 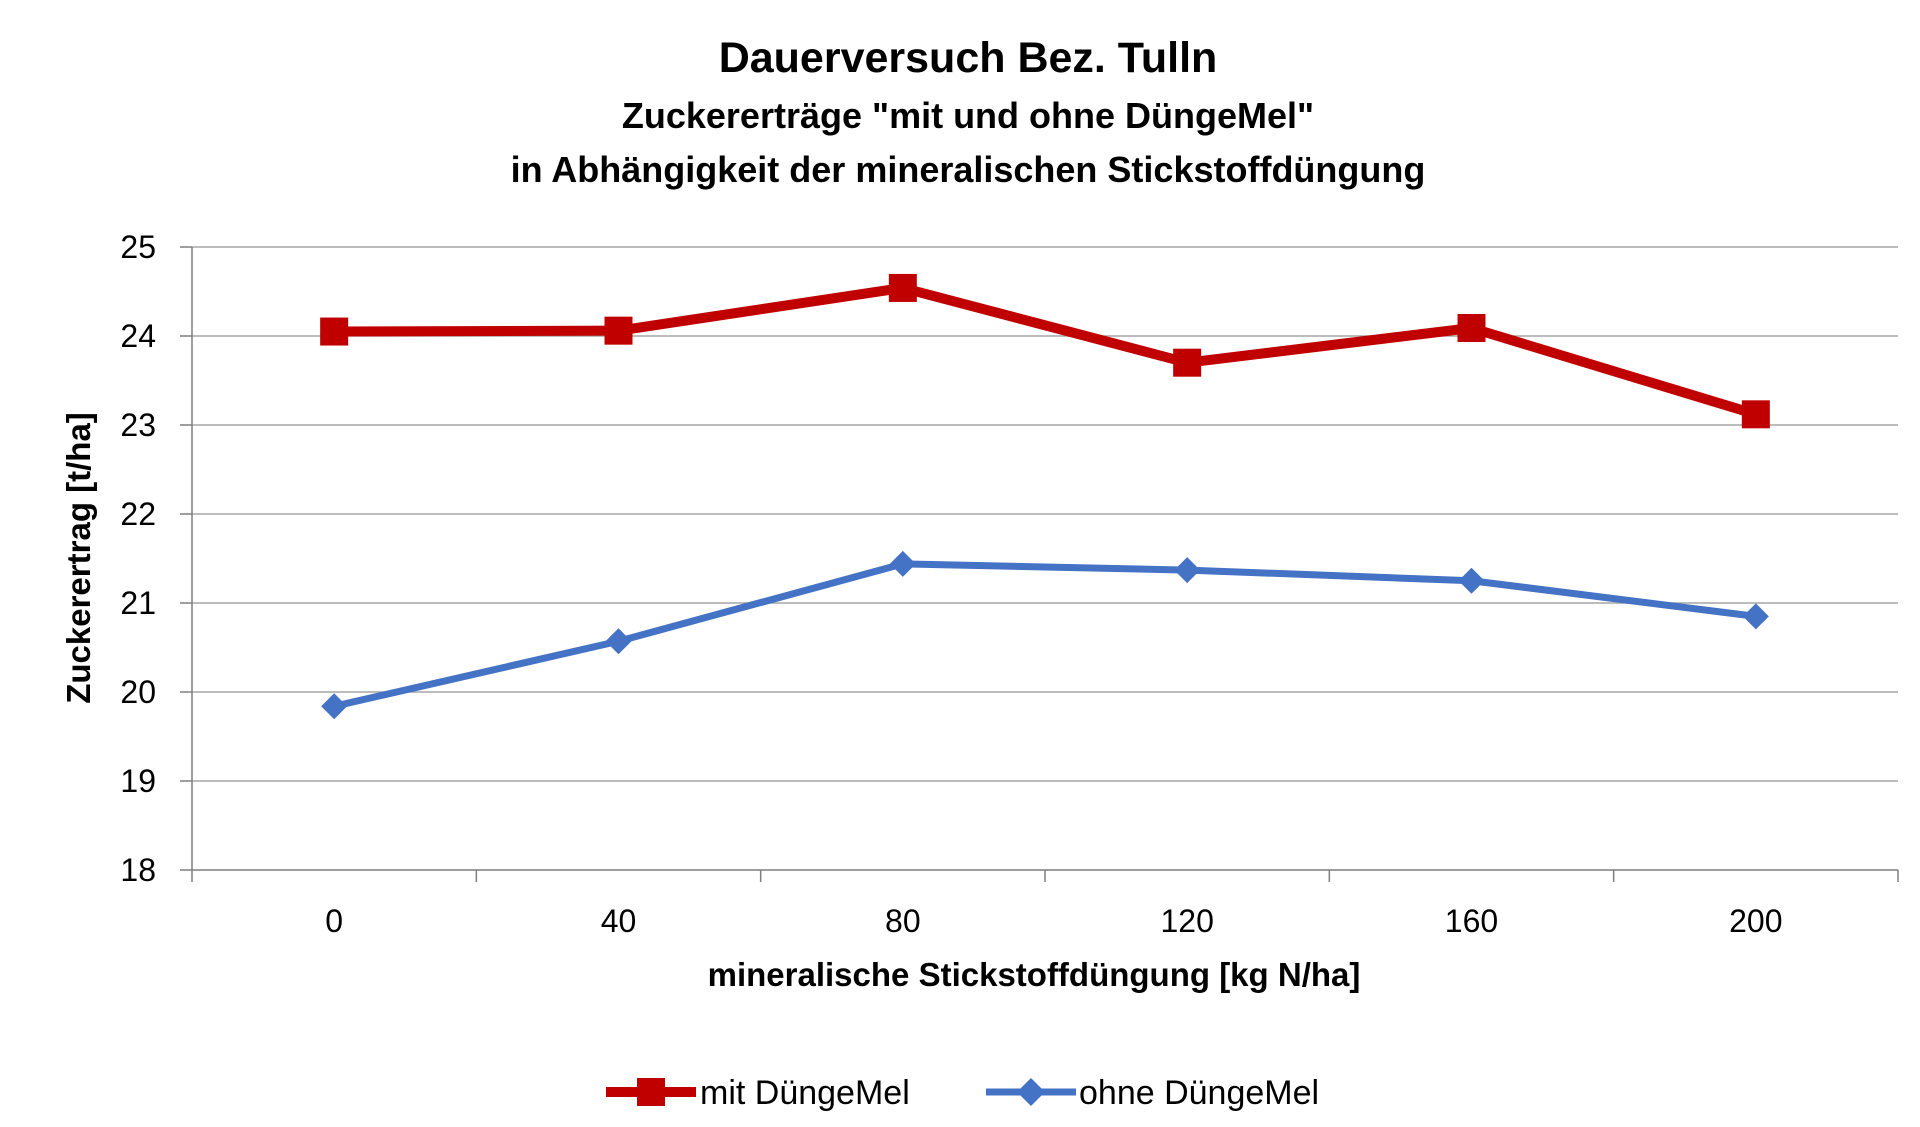 I want to click on series-line-mit-duengemel, so click(x=1045, y=351).